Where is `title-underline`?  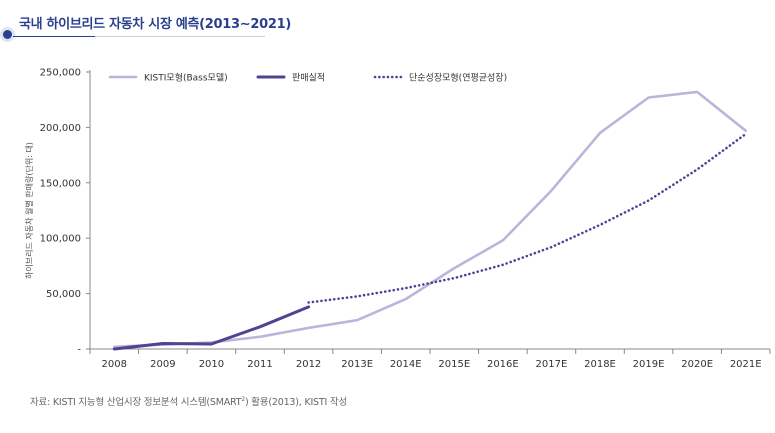
title-underline is located at coordinates (54, 36).